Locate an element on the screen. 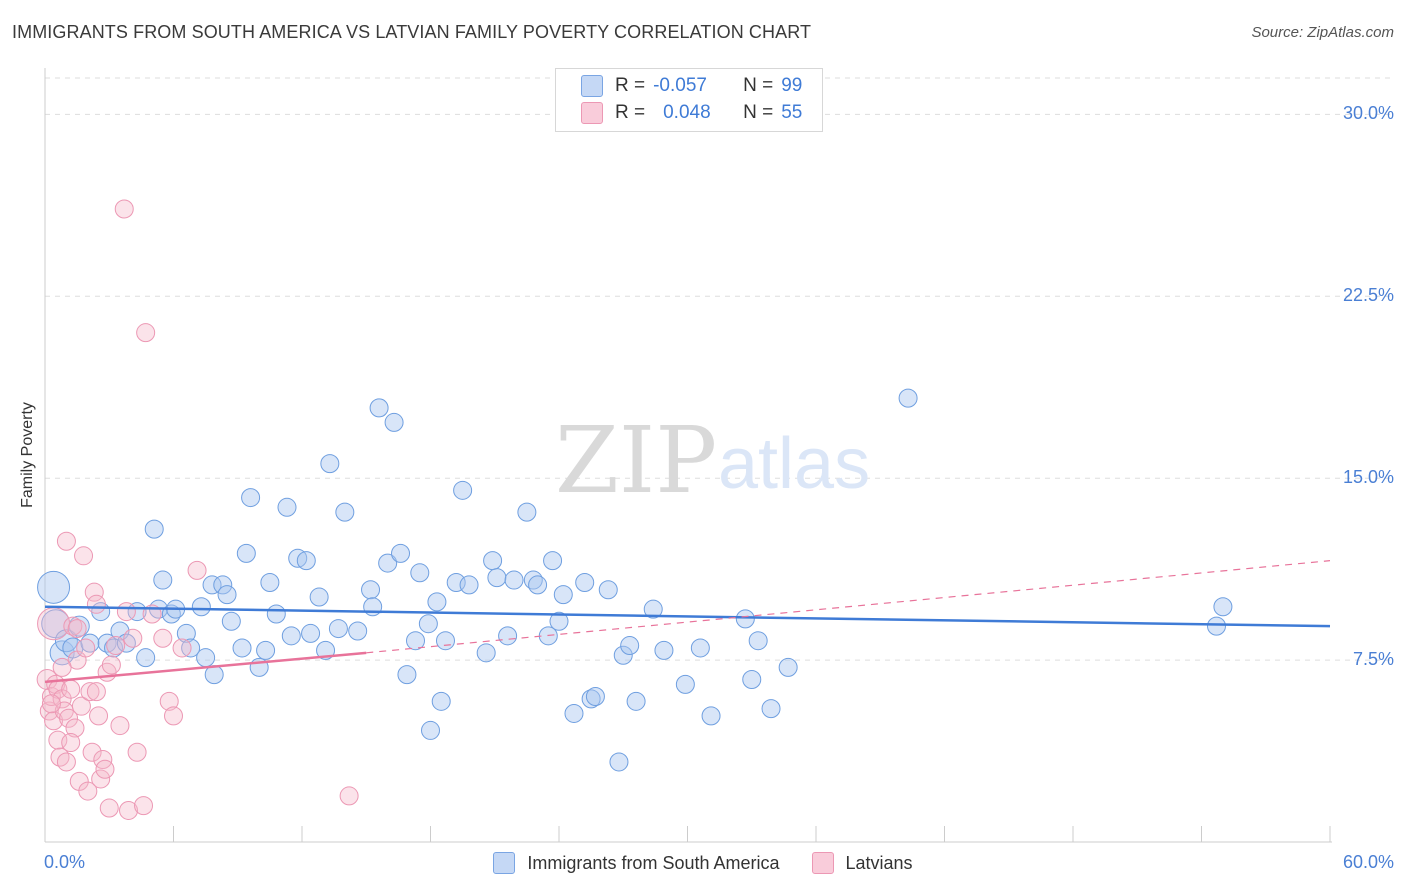 This screenshot has height=892, width=1406. stats-legend: R = -0.057 N = 99 R = 0.048 N = 55 is located at coordinates (689, 100).